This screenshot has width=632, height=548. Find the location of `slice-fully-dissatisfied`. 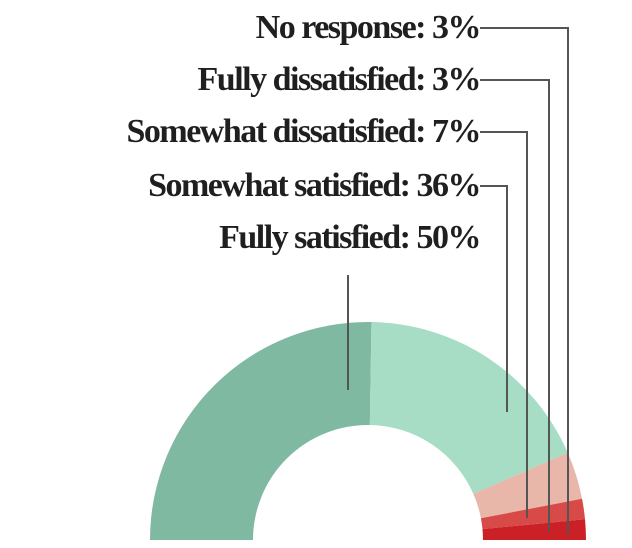

slice-fully-dissatisfied is located at coordinates (533, 514).